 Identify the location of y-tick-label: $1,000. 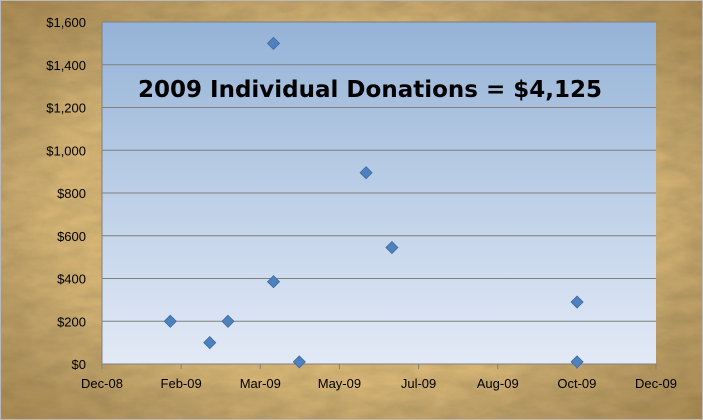
(66, 150).